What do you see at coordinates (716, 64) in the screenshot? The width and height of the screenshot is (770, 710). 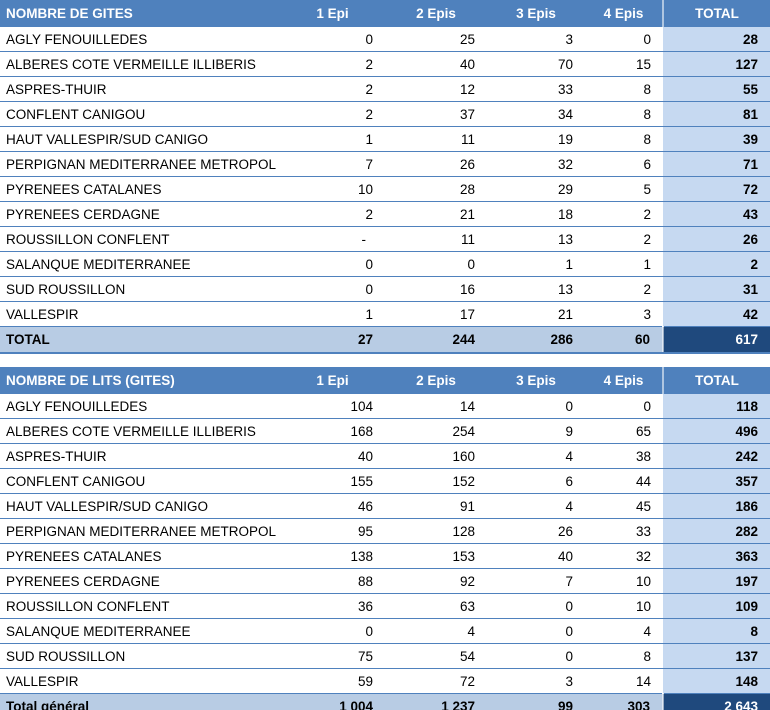 I see `row-total-cell: 127` at bounding box center [716, 64].